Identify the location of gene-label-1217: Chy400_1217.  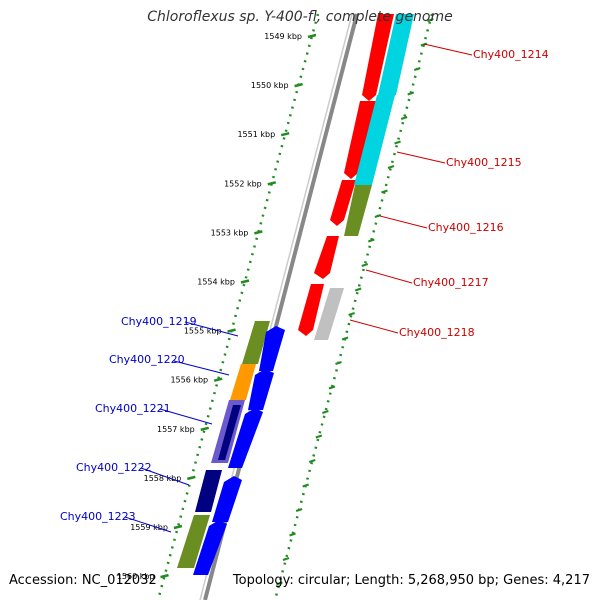
(451, 282).